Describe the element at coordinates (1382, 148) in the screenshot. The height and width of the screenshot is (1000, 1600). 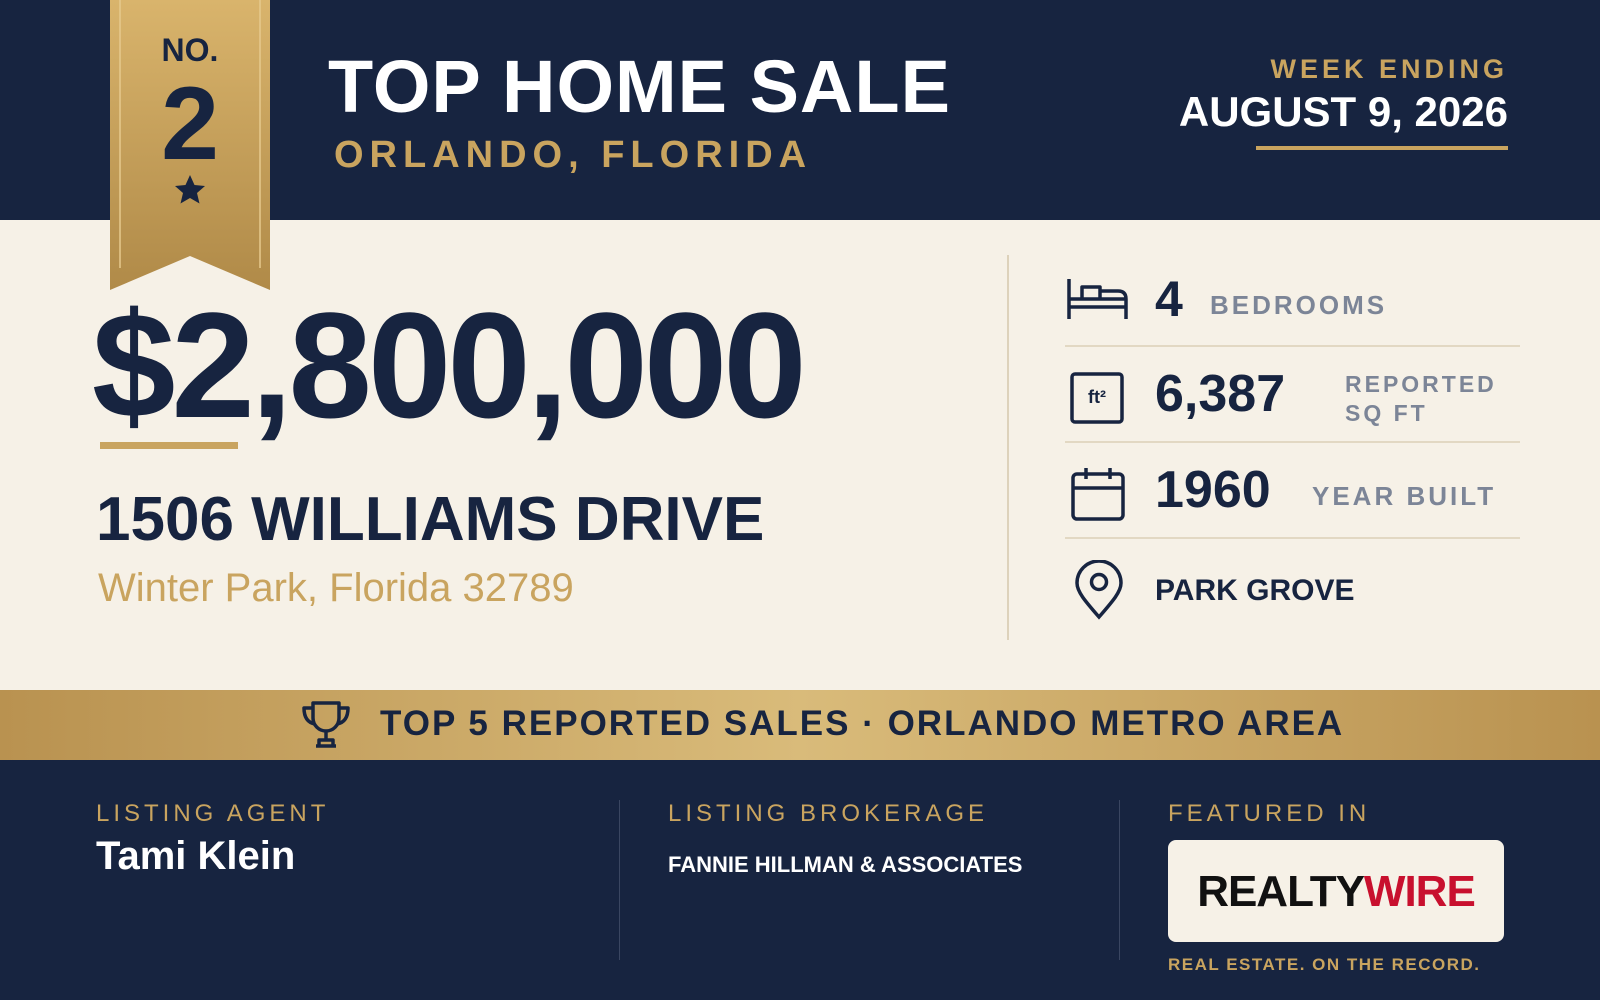
I see `week-underline` at that location.